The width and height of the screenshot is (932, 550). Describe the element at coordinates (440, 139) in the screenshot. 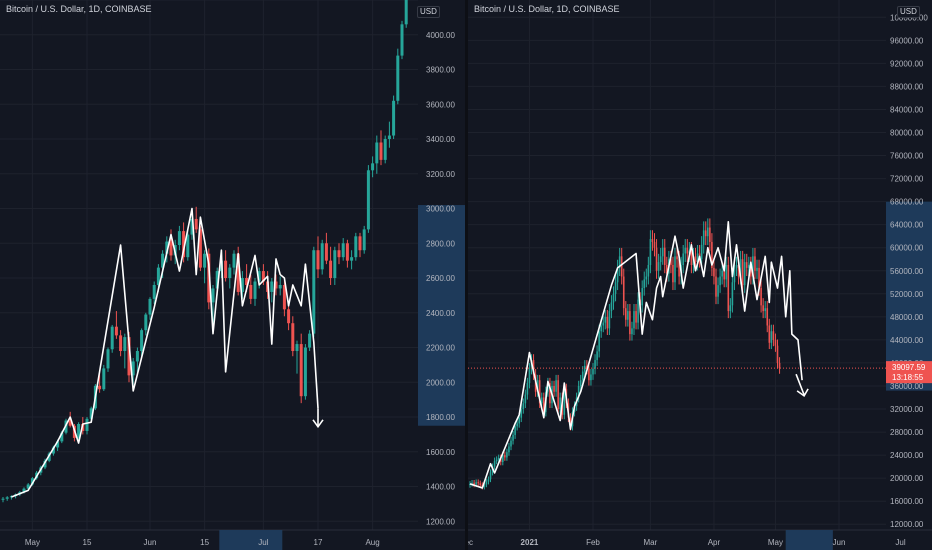

I see `price-tick-label: 3400.00` at that location.